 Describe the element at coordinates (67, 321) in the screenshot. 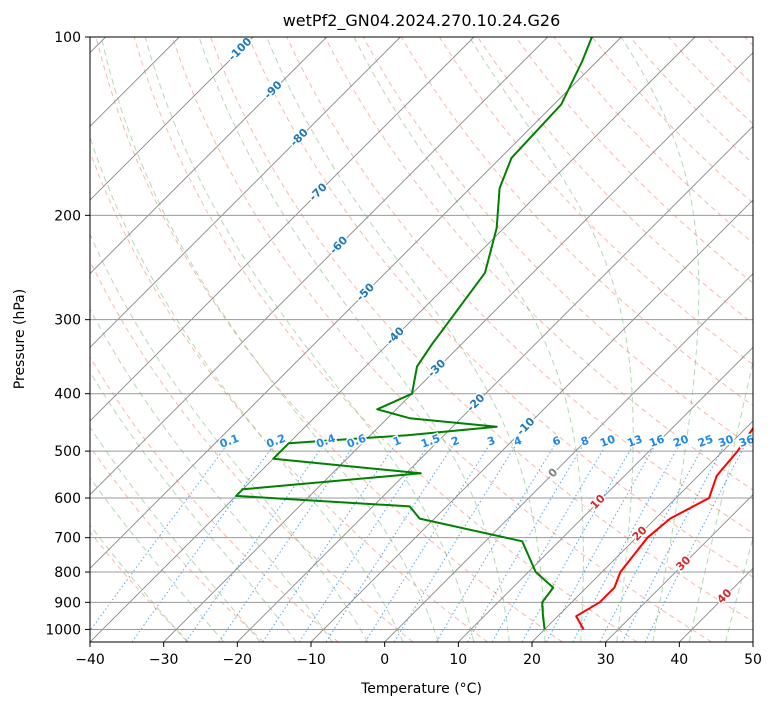

I see `y-tick-label: 300` at that location.